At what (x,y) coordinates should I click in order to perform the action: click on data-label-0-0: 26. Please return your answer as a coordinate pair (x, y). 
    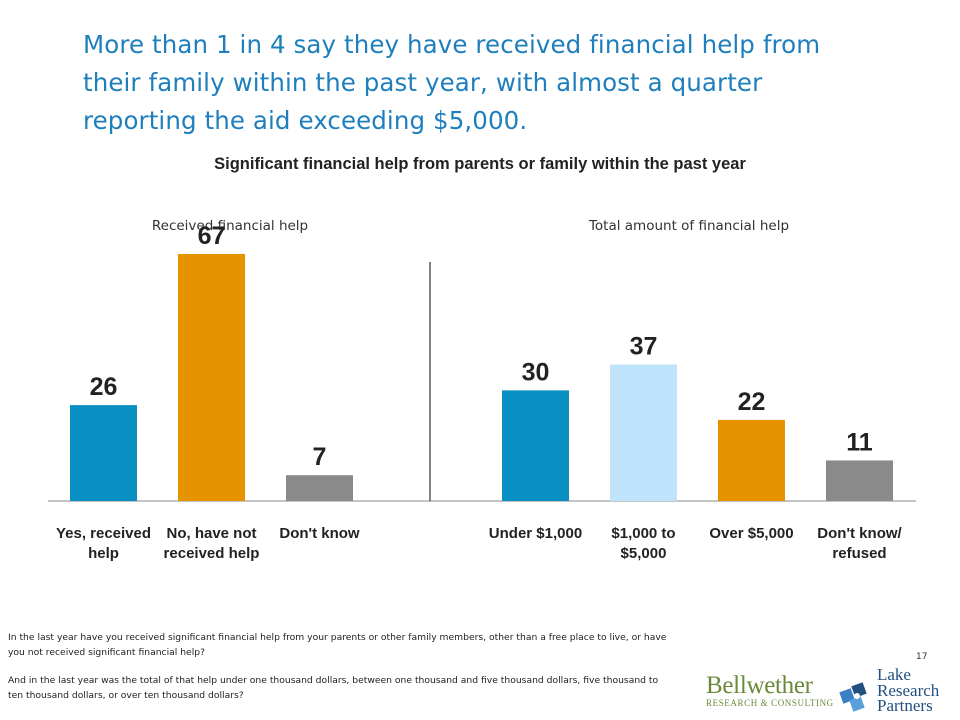
    Looking at the image, I should click on (104, 387).